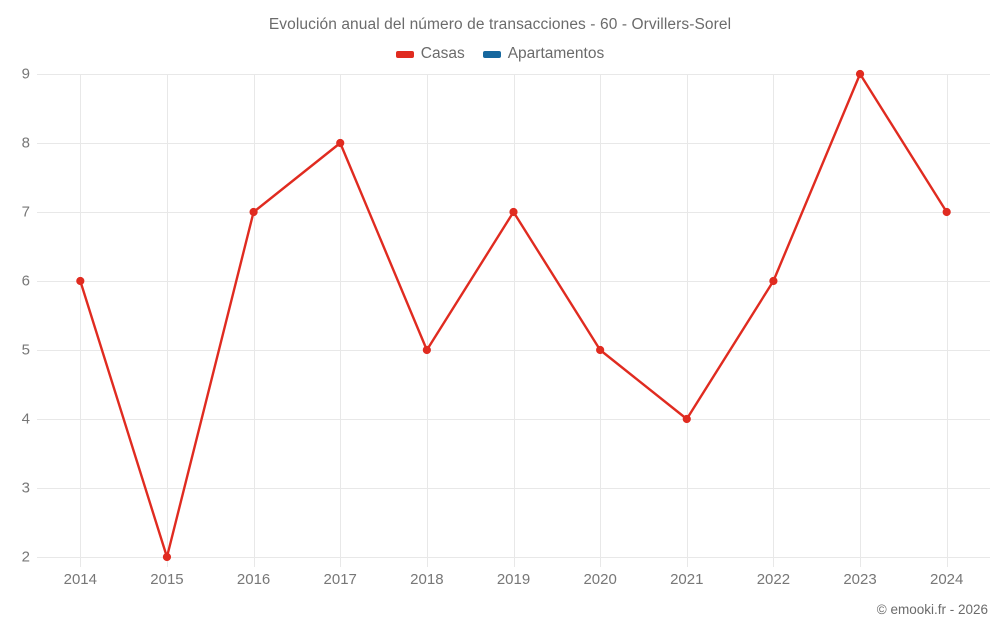  Describe the element at coordinates (404, 54) in the screenshot. I see `legend-swatch-casas` at that location.